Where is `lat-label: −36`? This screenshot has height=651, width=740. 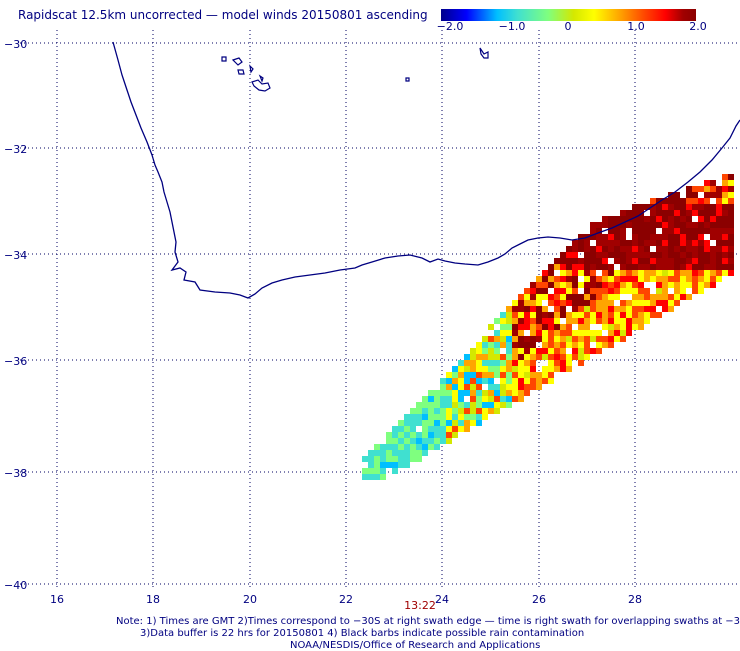 lat-label: −36 is located at coordinates (16, 361).